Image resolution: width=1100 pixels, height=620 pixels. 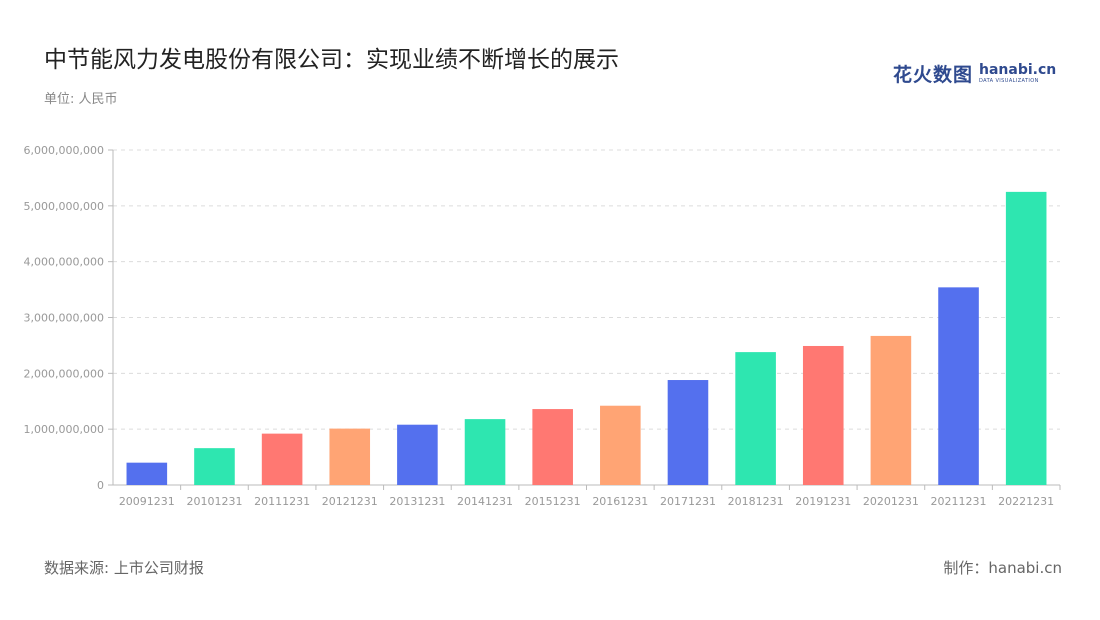 I want to click on logo-cn-text: 花火数图, so click(x=933, y=74).